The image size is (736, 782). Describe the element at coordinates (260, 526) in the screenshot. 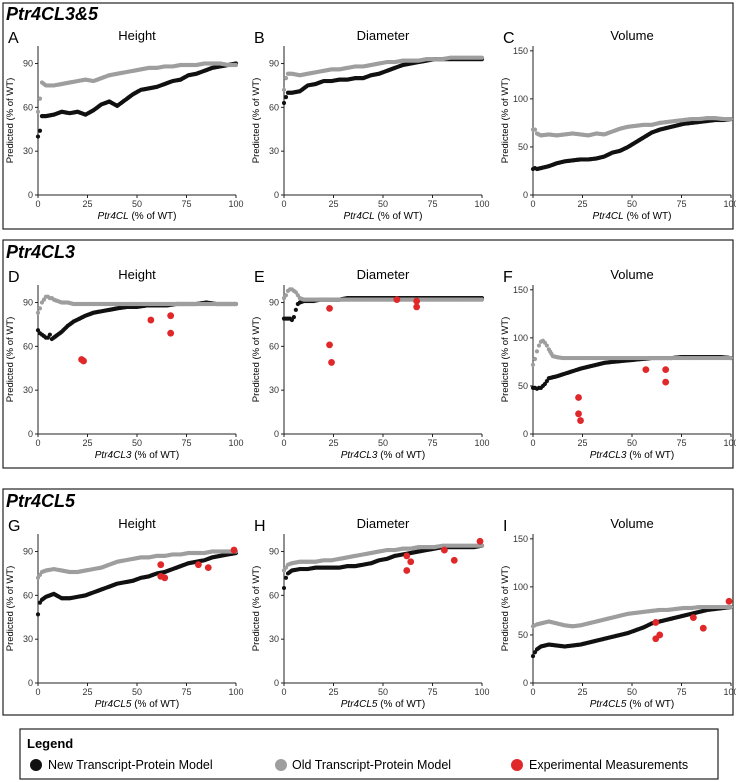

I see `panel-letter: H` at that location.